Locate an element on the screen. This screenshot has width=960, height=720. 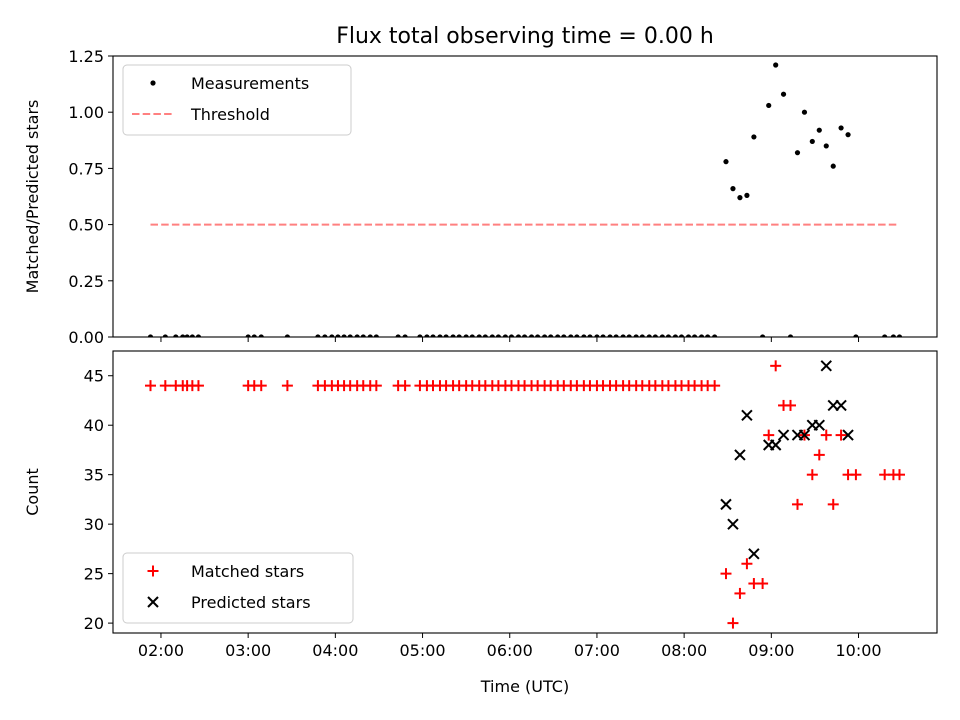
x-tick-label: 03:00 is located at coordinates (248, 650).